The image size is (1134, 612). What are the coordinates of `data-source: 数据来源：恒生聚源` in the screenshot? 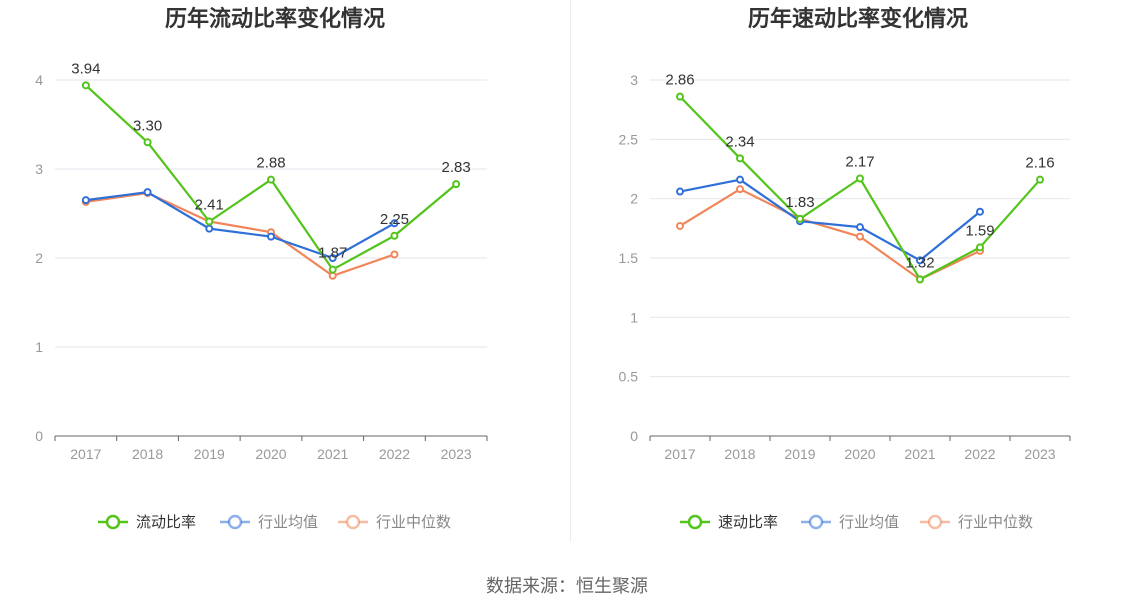 It's located at (567, 586).